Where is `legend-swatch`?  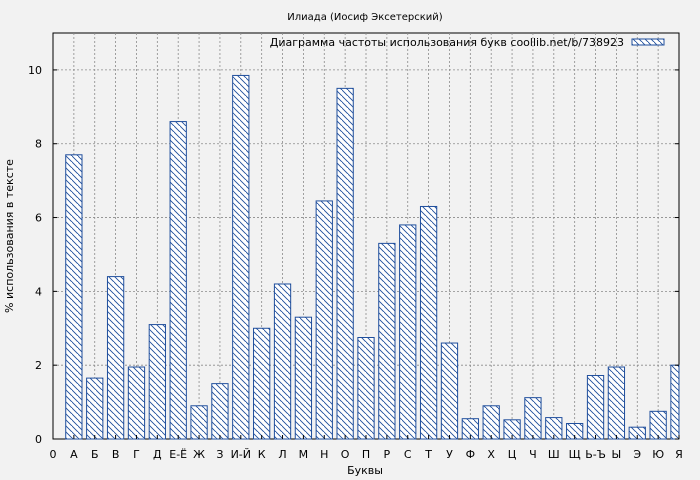
legend-swatch is located at coordinates (648, 42).